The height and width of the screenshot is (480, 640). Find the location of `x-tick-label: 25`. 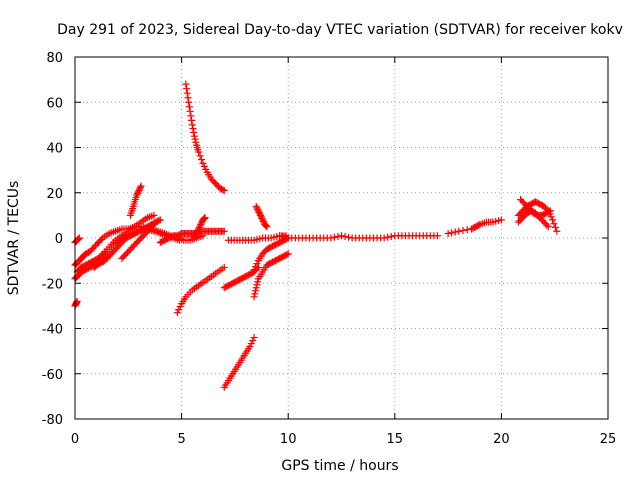

x-tick-label: 25 is located at coordinates (608, 439).